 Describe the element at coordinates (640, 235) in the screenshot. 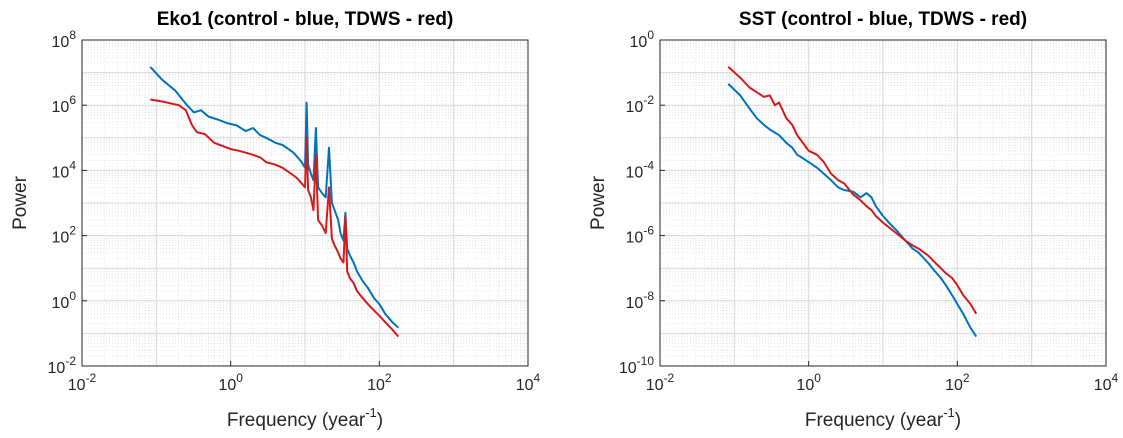

I see `y-tick-label: 10⁻⁶` at that location.